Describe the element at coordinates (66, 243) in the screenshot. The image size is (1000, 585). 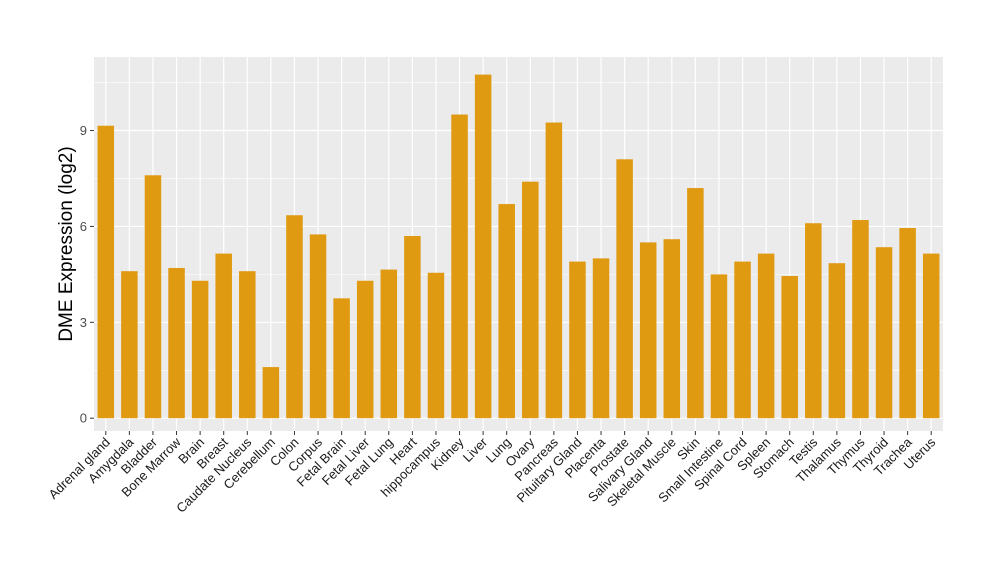
I see `y-axis-label: DME Expression (log2)` at that location.